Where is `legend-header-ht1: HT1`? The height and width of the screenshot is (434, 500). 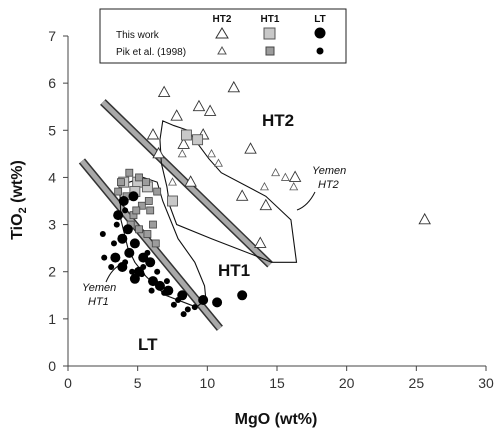
legend-header-ht1: HT1 is located at coordinates (270, 19).